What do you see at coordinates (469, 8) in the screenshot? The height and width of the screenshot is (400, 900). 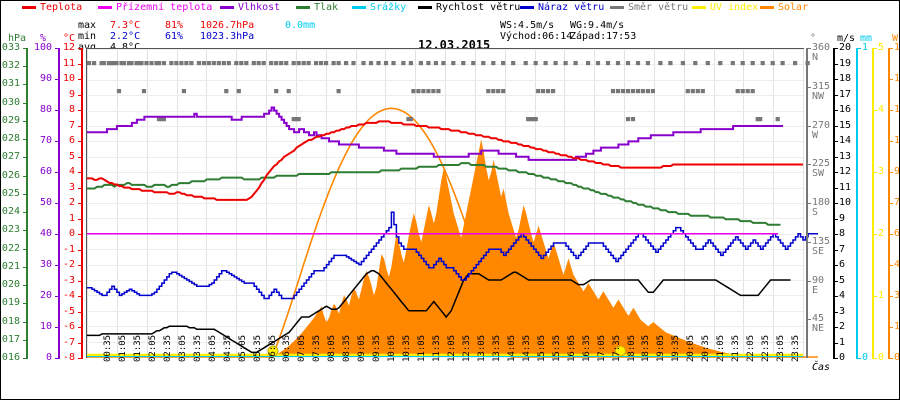 I see `legend-item-rychlost-v-tru: Rychlost větru` at bounding box center [469, 8].